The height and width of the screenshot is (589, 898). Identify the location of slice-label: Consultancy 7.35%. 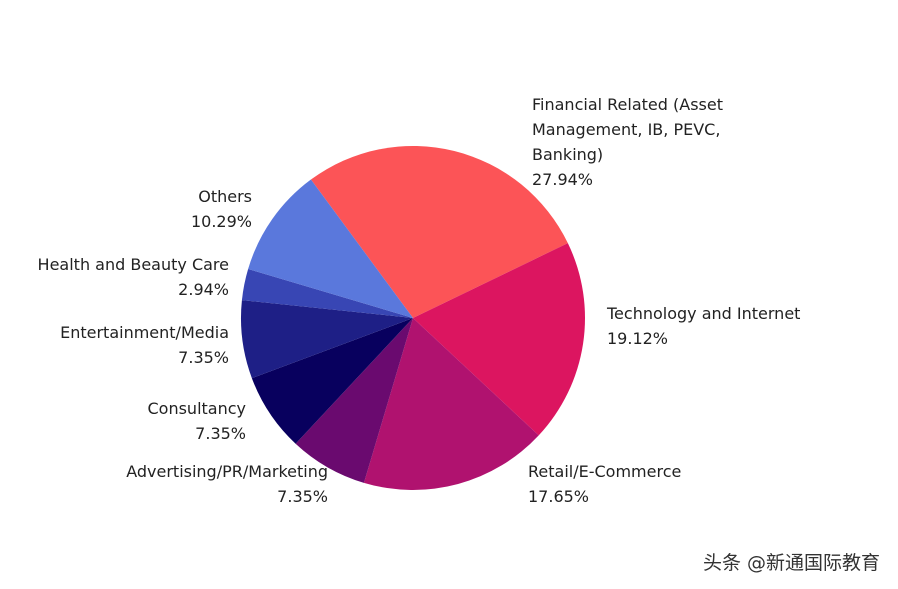
(196, 421).